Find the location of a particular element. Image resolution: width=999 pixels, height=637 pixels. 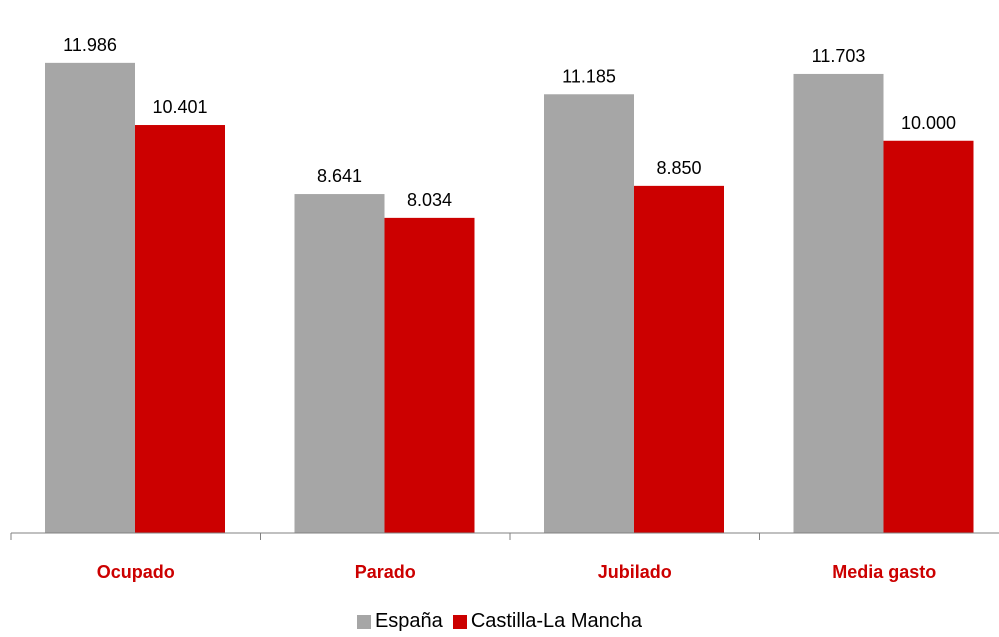

category-label-ocupado: Ocupado is located at coordinates (136, 572).